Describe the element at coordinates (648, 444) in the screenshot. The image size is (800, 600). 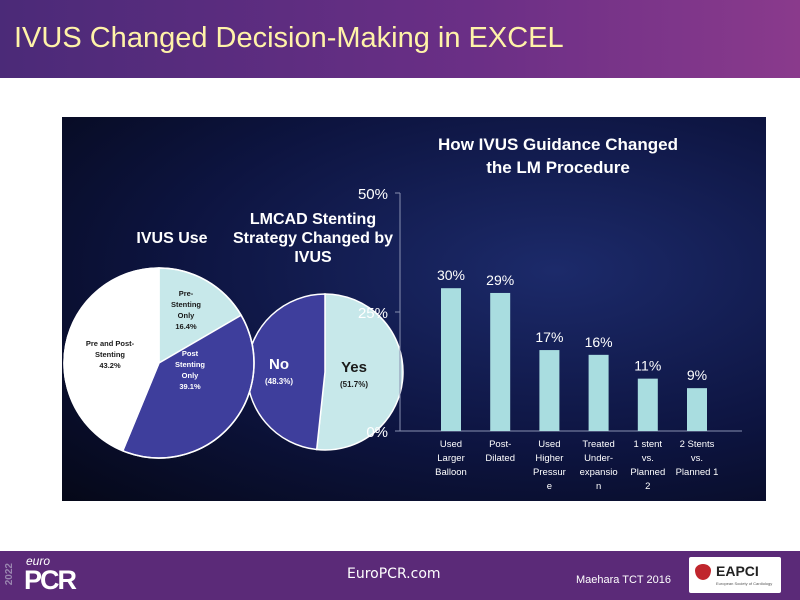
I see `x-tick-label-line: 1 stent` at that location.